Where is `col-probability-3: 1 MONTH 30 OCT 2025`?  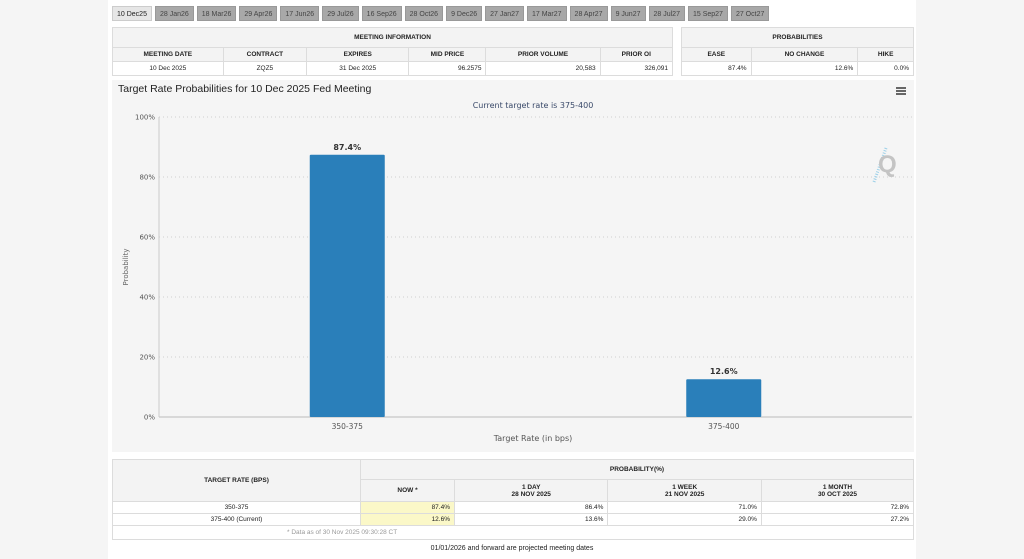
col-probability-3: 1 MONTH 30 OCT 2025 is located at coordinates (837, 490).